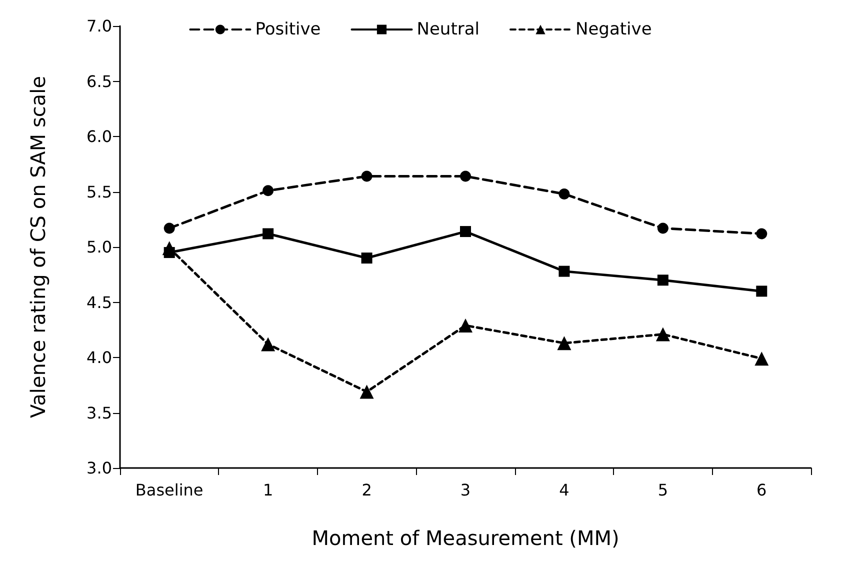 The image size is (841, 568). Describe the element at coordinates (663, 490) in the screenshot. I see `x-tick-label: 5` at that location.